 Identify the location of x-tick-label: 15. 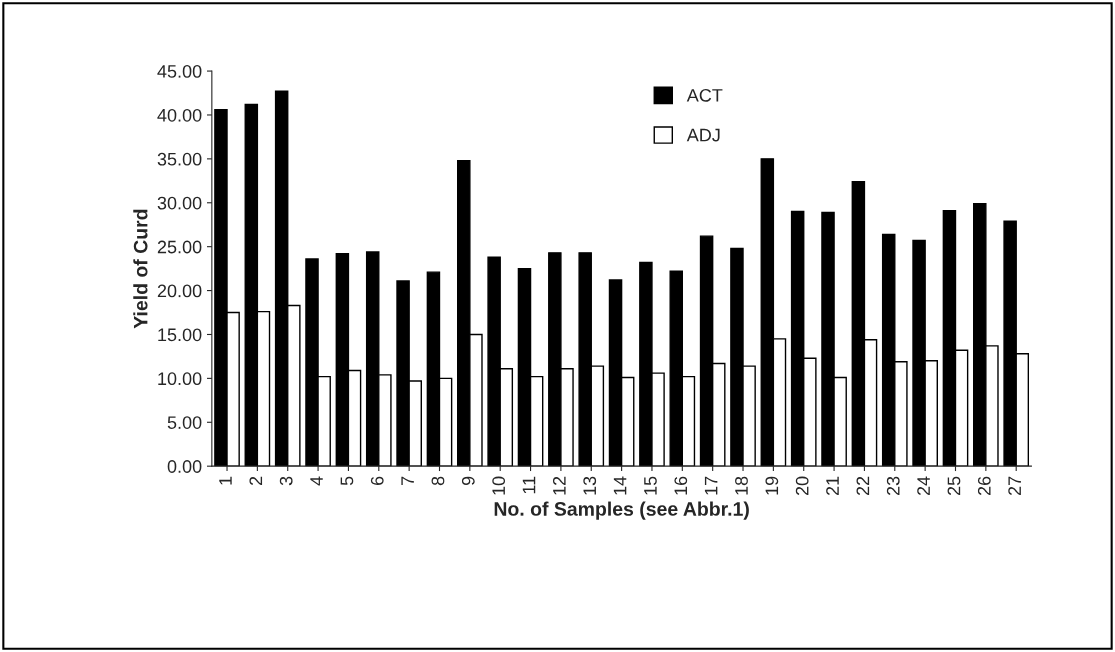
(650, 485).